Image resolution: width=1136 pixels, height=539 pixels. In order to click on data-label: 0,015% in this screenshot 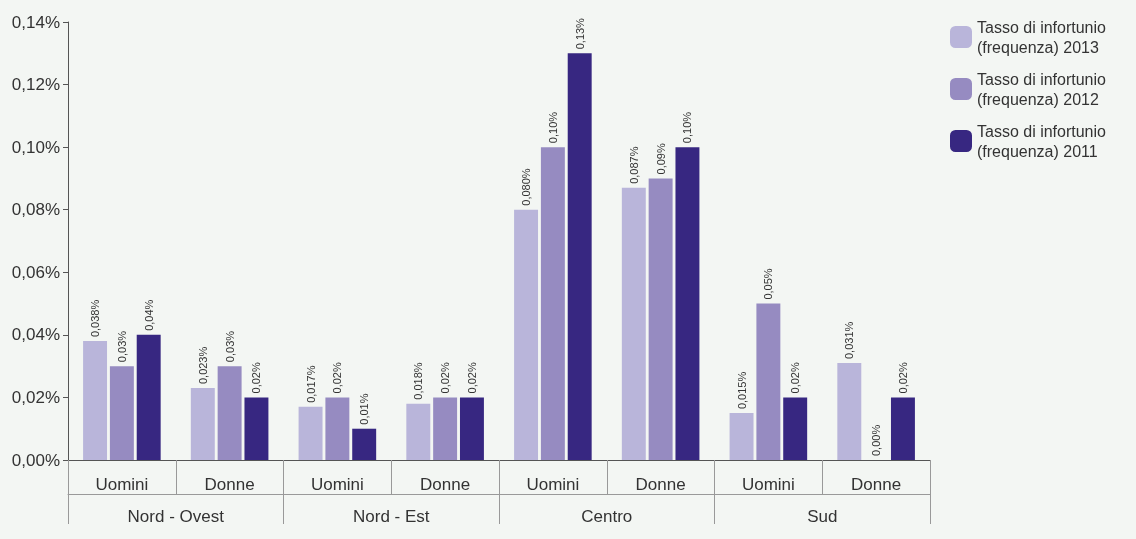, I will do `click(741, 390)`.